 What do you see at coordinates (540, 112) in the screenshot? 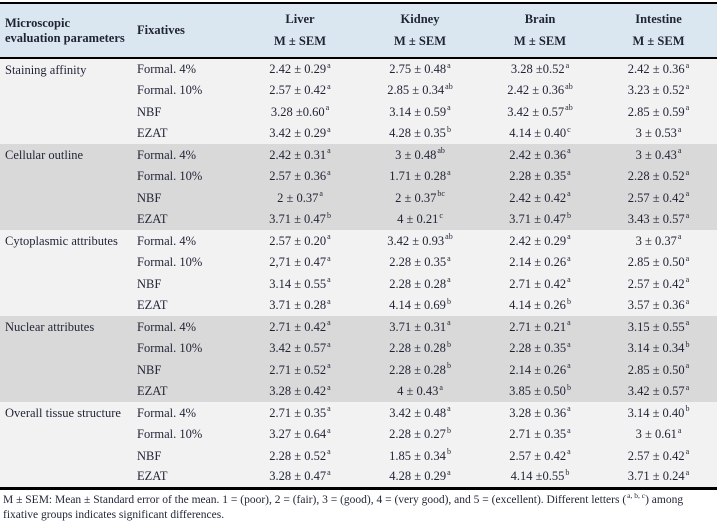
I see `value-cell: 3.42 ± 0.57ab` at bounding box center [540, 112].